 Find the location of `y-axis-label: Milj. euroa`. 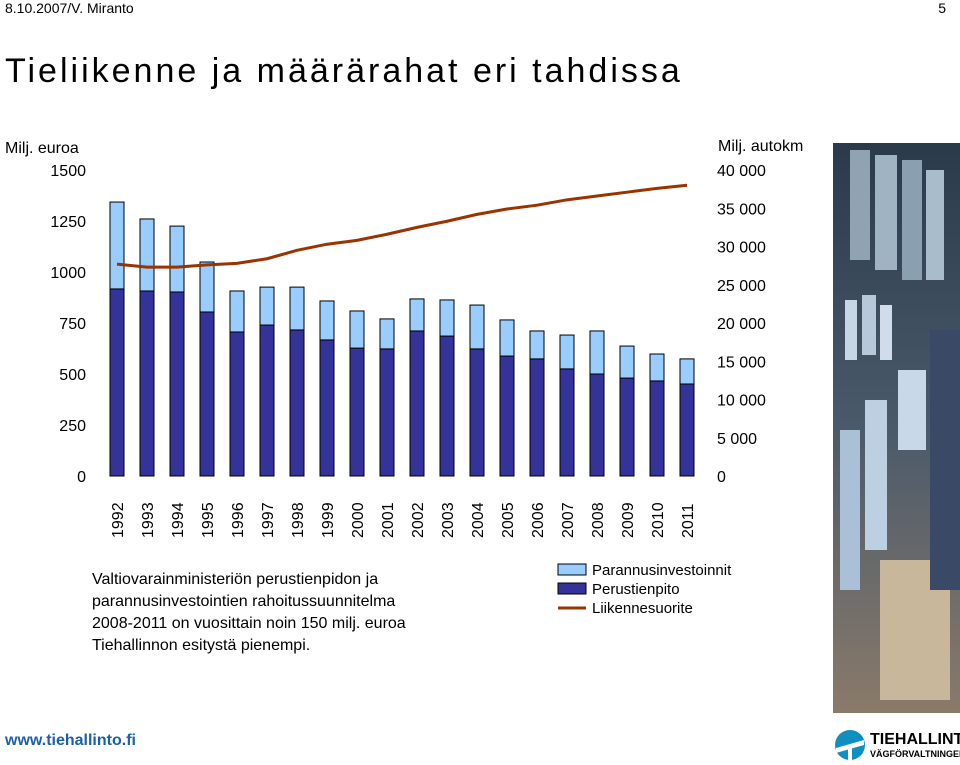

y-axis-label: Milj. euroa is located at coordinates (42, 148).